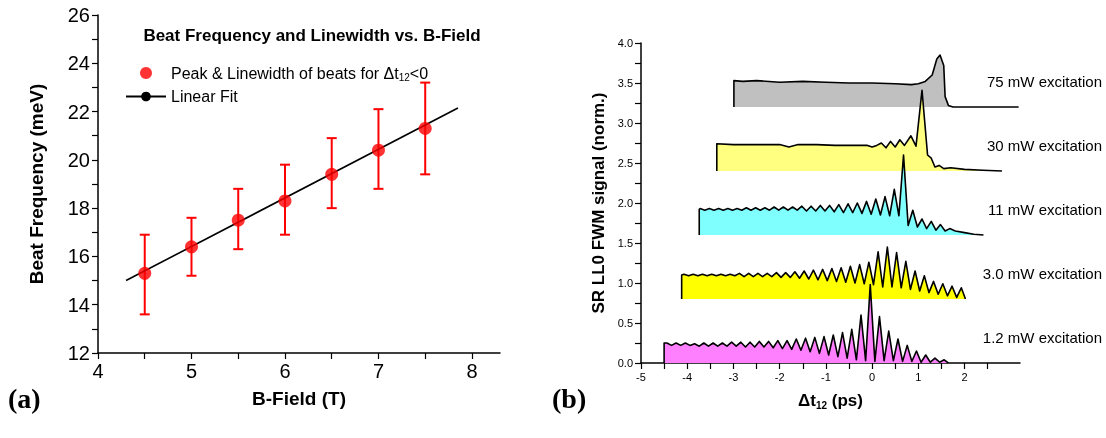  I want to click on y-tick-label: 2.5, so click(625, 163).